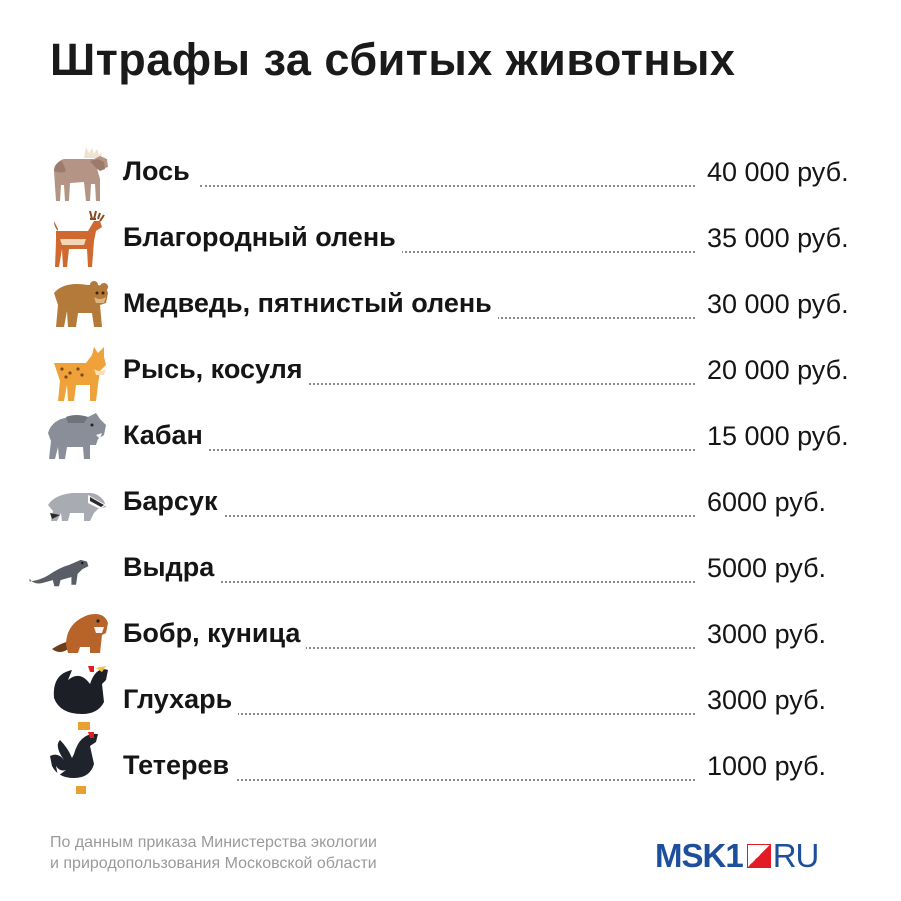 The image size is (901, 901). Describe the element at coordinates (310, 303) in the screenshot. I see `animal-name: Медведь, пятнистый олень` at that location.